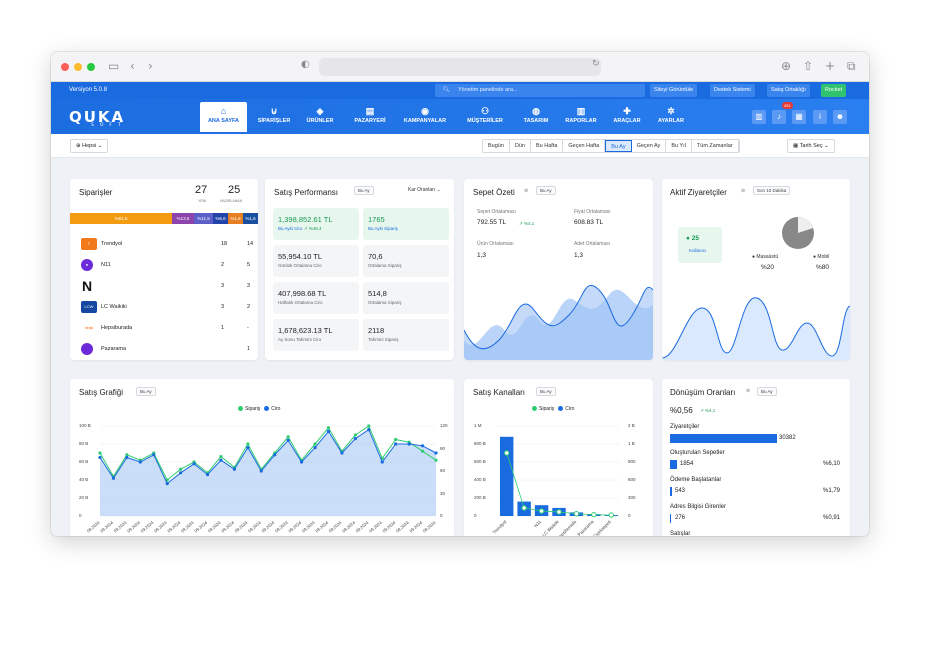  What do you see at coordinates (89, 244) in the screenshot?
I see `trendyol-logo: T` at bounding box center [89, 244].